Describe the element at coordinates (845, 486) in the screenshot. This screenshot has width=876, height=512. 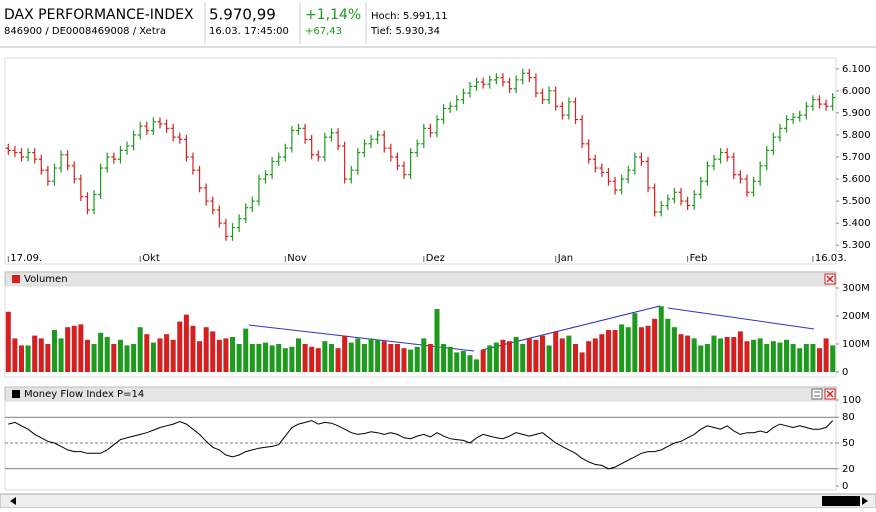
I see `y-tick-label: 0` at that location.